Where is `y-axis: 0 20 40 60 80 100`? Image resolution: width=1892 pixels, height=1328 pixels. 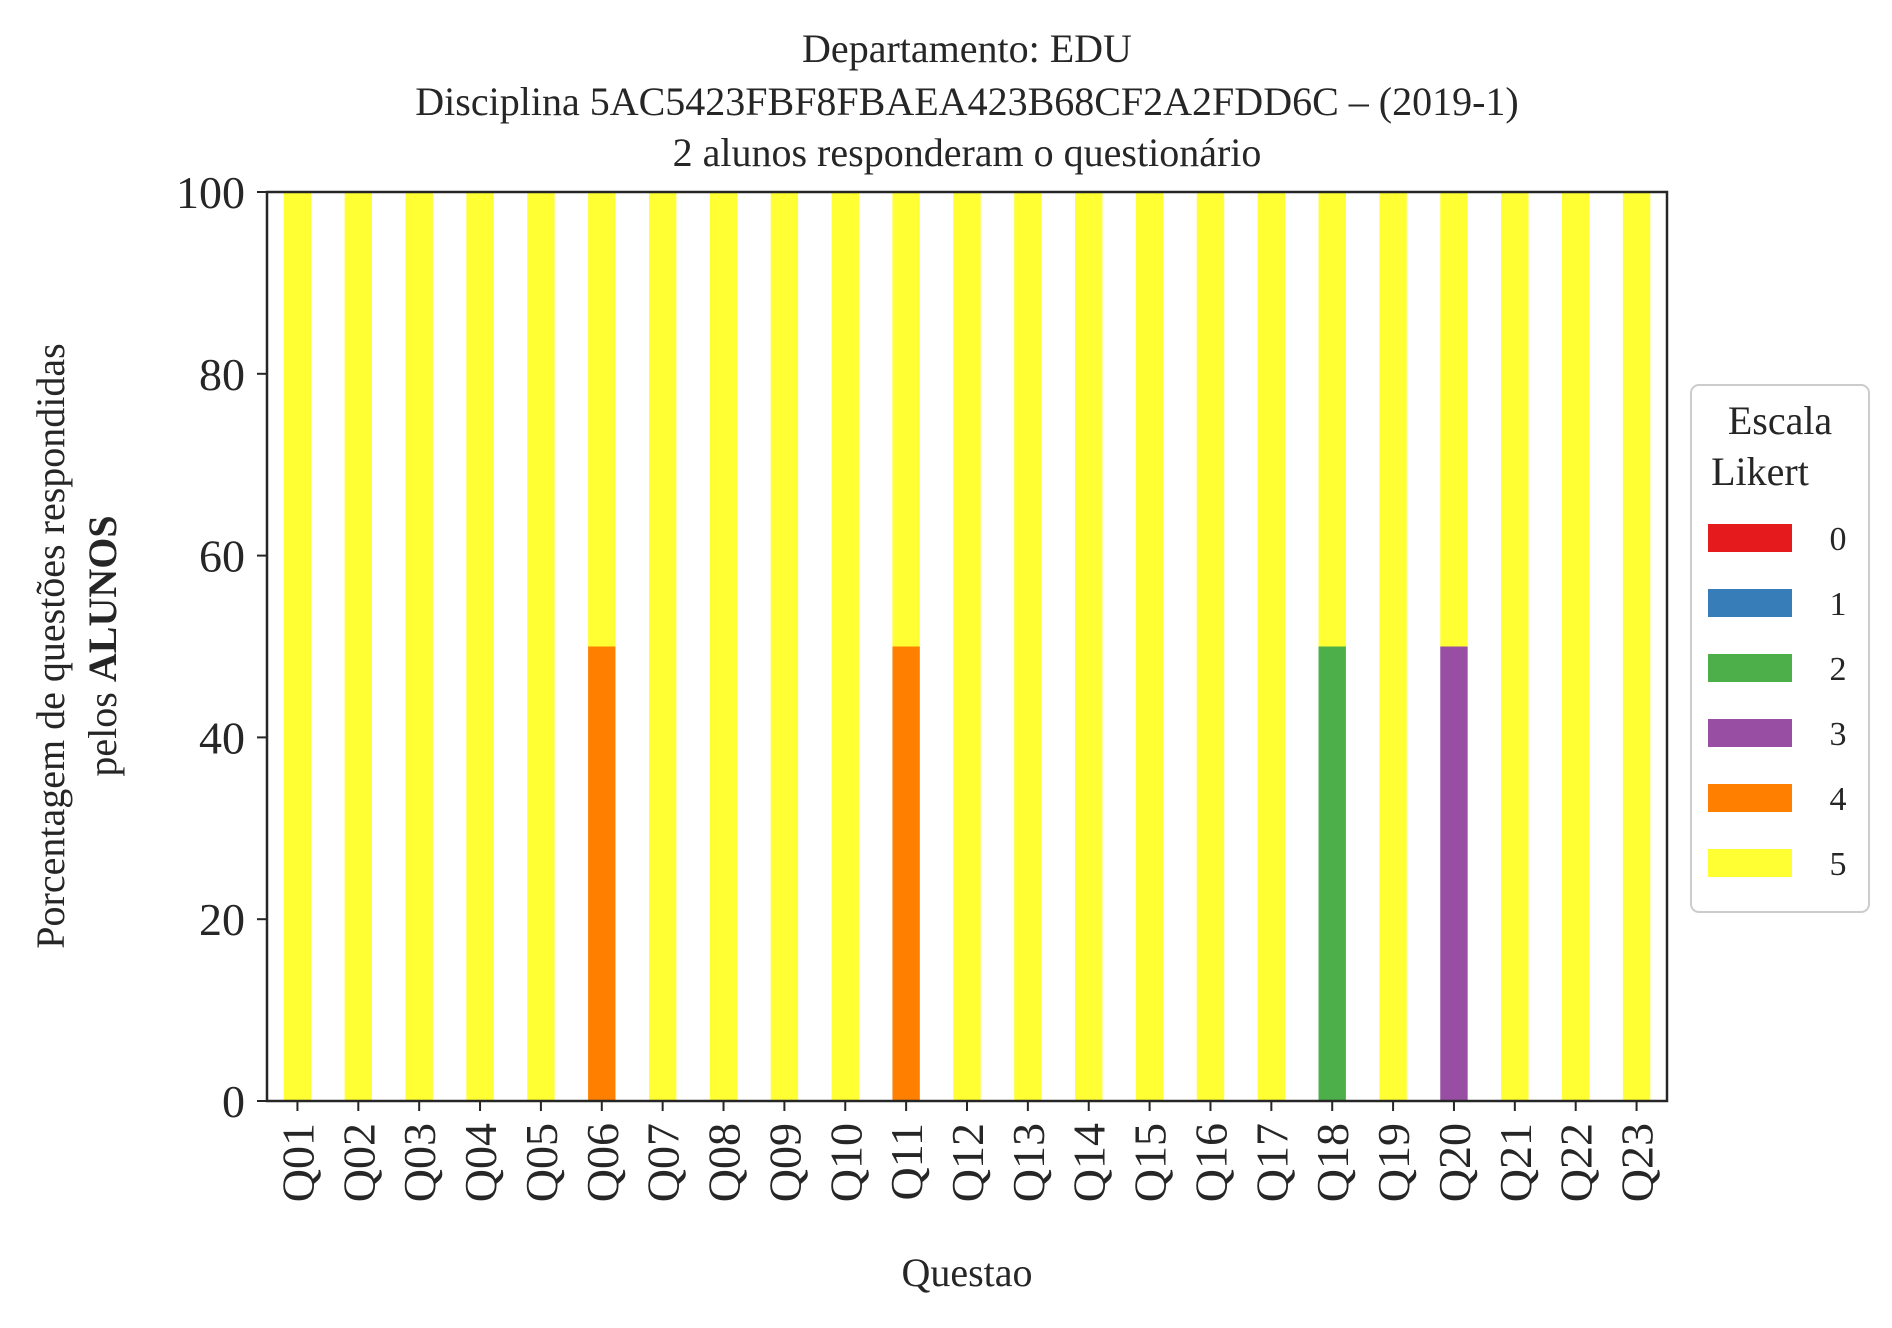
y-axis: 0 20 40 60 80 100 is located at coordinates (221, 647).